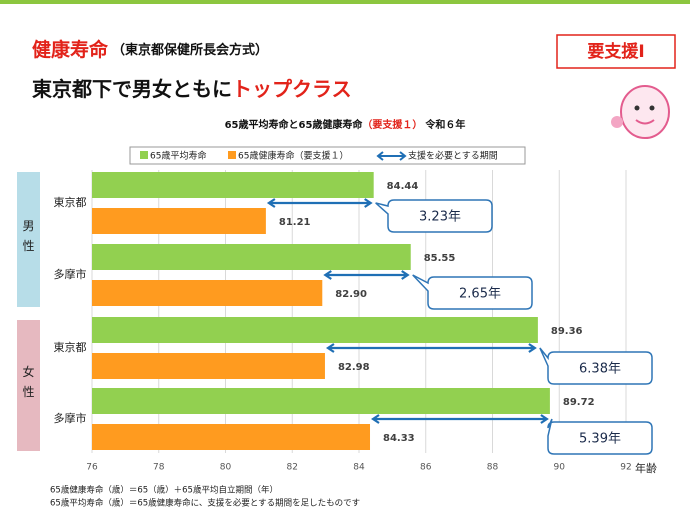 This screenshot has width=690, height=518. What do you see at coordinates (226, 468) in the screenshot?
I see `x-tick-label: 80` at bounding box center [226, 468].